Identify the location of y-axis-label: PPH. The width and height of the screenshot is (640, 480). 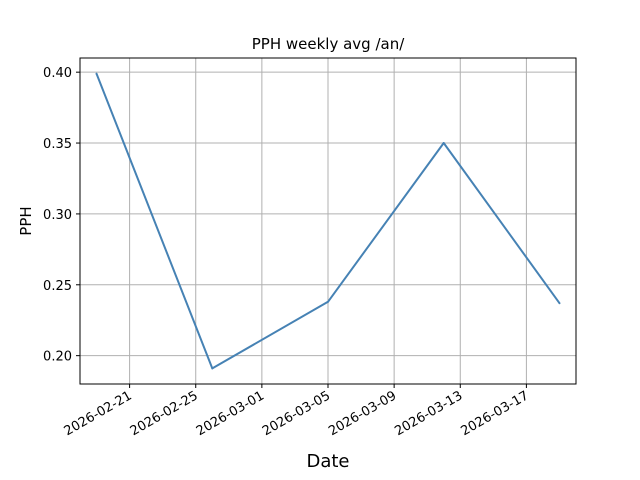
(26, 220).